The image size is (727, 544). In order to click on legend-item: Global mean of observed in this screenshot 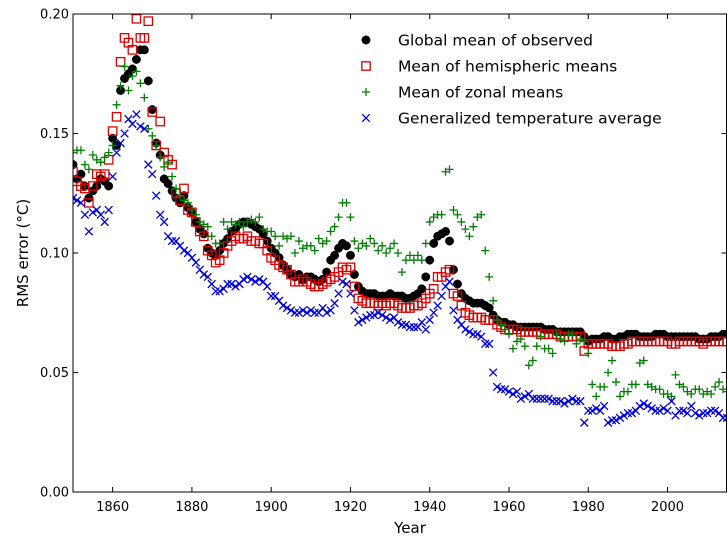, I will do `click(477, 41)`.